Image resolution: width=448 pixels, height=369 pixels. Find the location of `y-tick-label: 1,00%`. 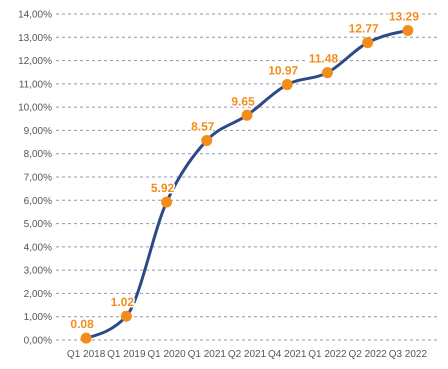

y-tick-label: 1,00% is located at coordinates (38, 318).